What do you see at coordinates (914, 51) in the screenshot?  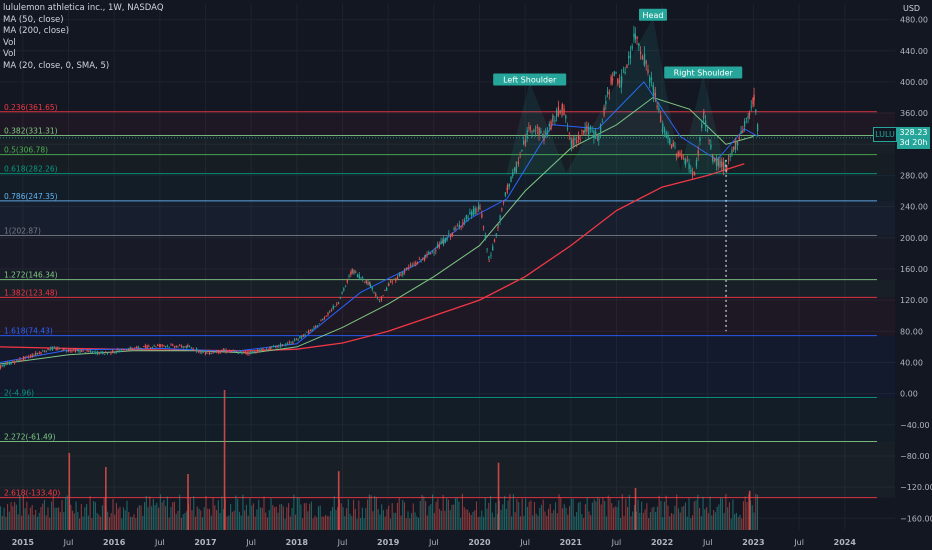 I see `y-tick-label: 440.00` at bounding box center [914, 51].